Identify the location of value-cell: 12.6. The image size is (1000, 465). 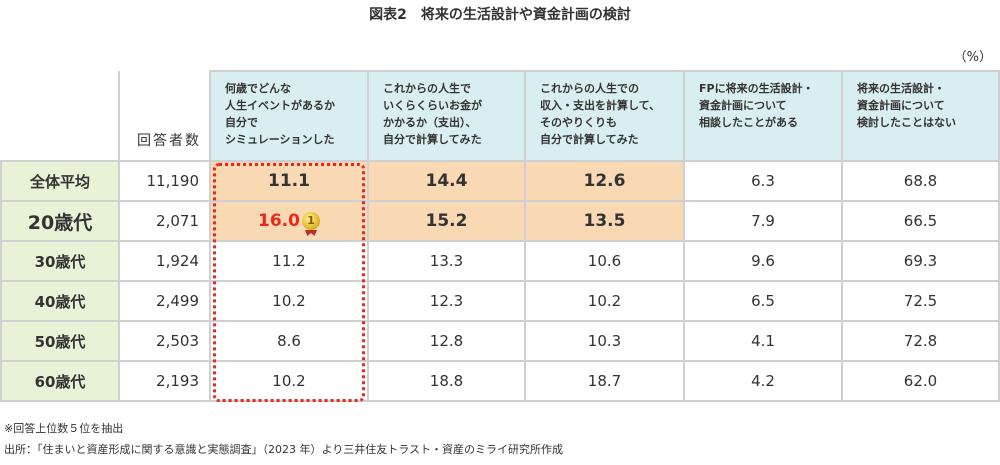
(604, 181).